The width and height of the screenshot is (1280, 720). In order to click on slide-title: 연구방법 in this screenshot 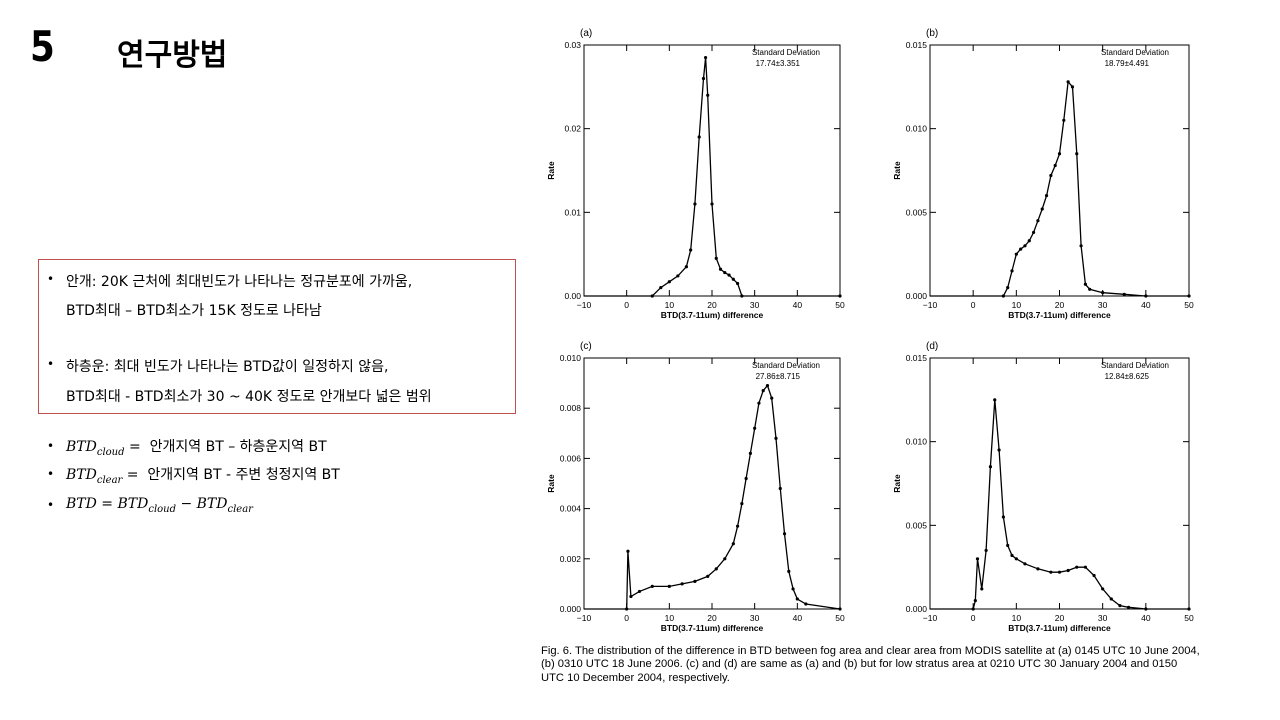, I will do `click(172, 55)`.